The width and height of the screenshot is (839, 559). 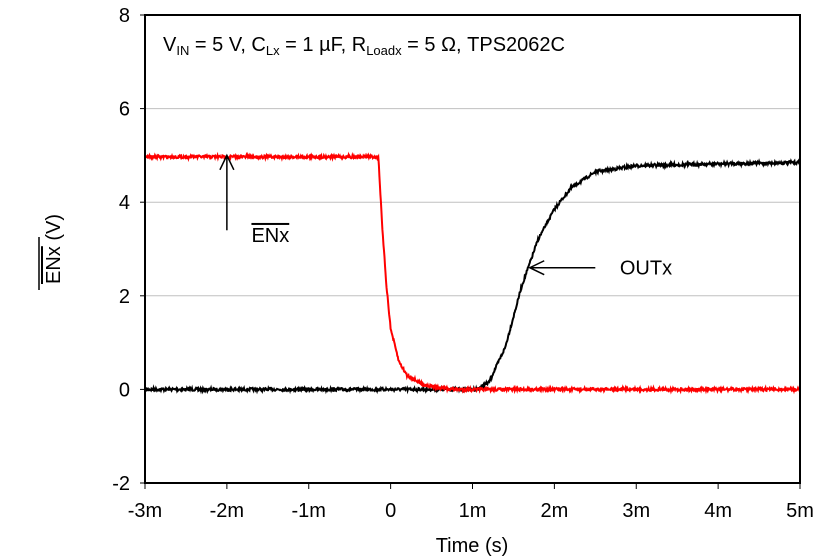 What do you see at coordinates (445, 216) in the screenshot?
I see `annotations: ENx OUTx` at bounding box center [445, 216].